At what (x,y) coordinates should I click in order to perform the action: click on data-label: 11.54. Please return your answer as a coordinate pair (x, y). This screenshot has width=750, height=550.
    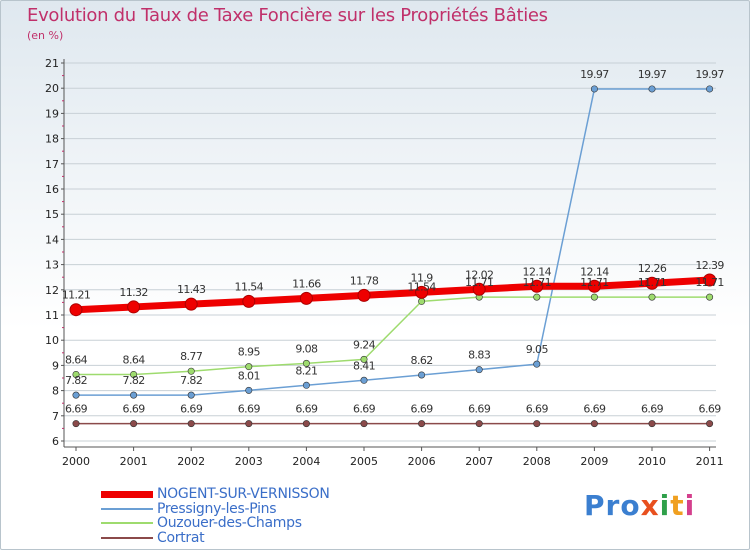
    Looking at the image, I should click on (249, 286).